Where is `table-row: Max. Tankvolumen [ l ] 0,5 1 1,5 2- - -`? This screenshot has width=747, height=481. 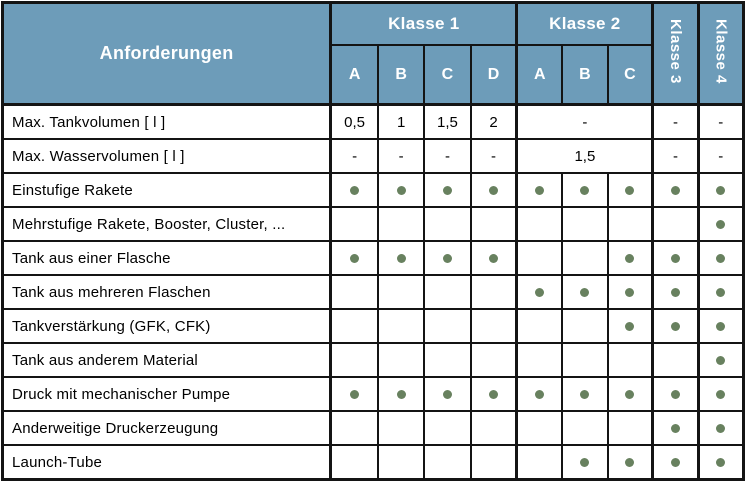 table-row: Max. Tankvolumen [ l ] 0,5 1 1,5 2- - - is located at coordinates (373, 121).